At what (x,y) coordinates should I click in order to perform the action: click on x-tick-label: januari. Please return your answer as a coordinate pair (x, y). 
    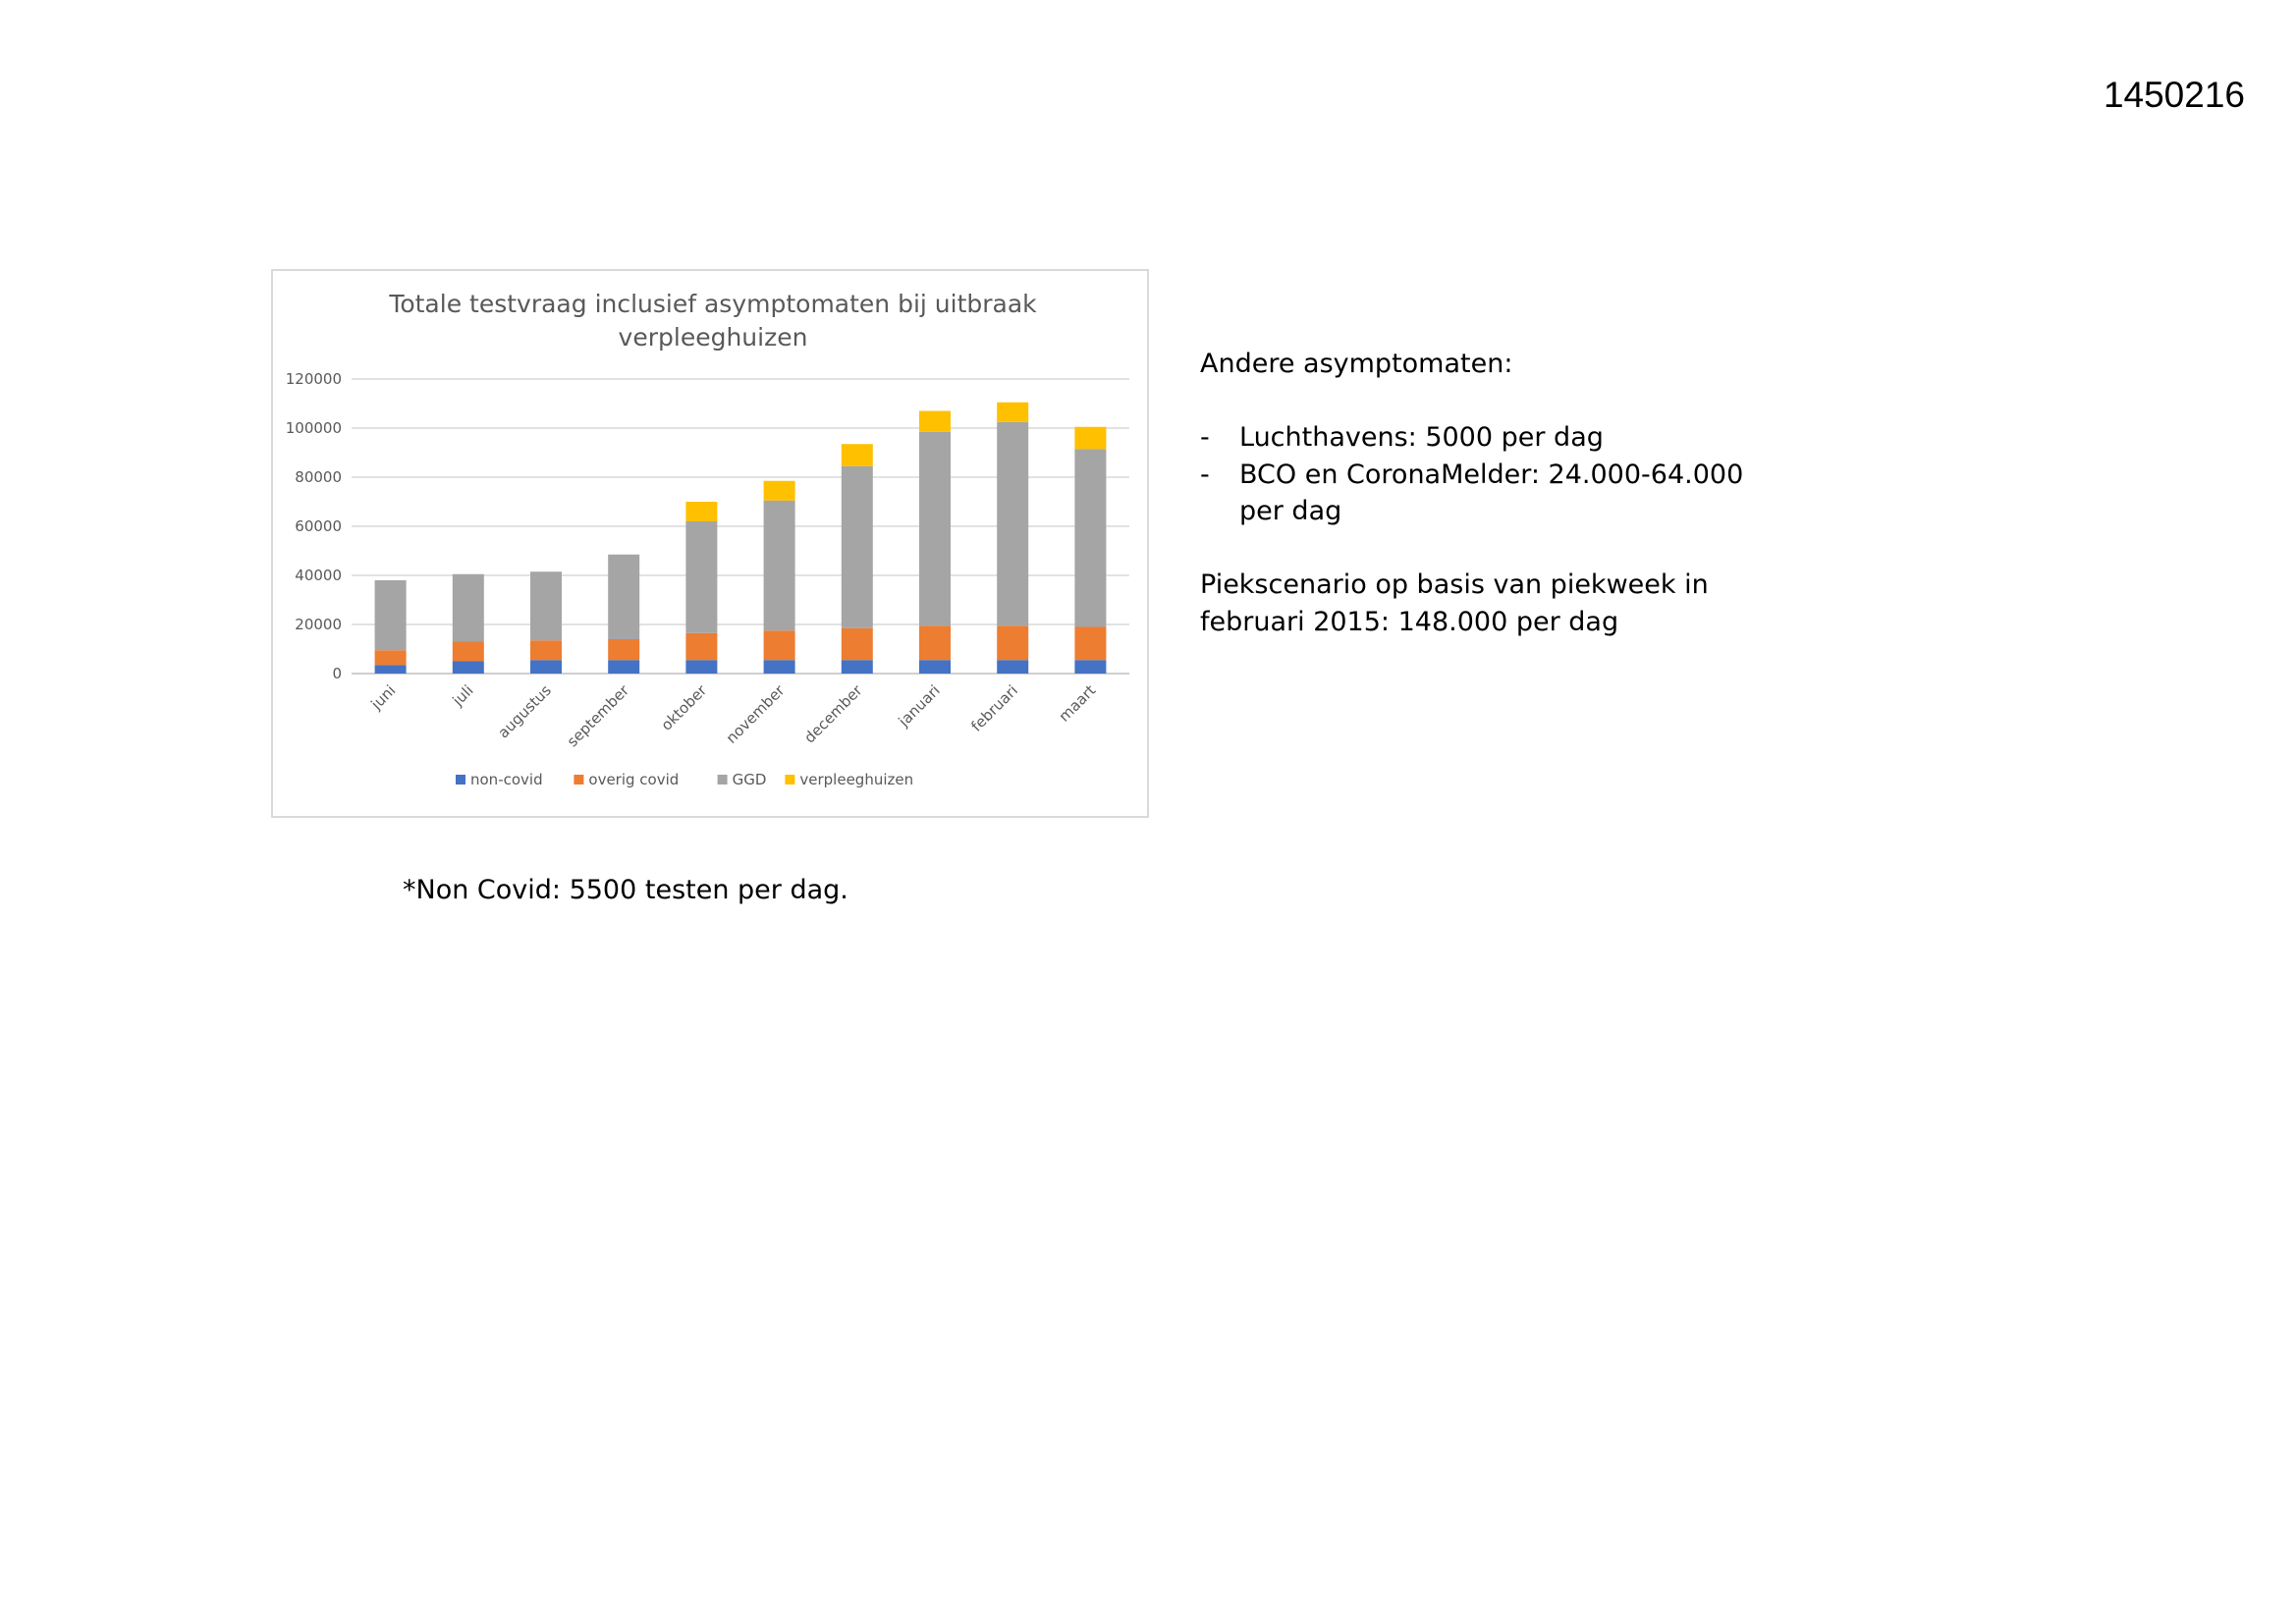
    Looking at the image, I should click on (919, 706).